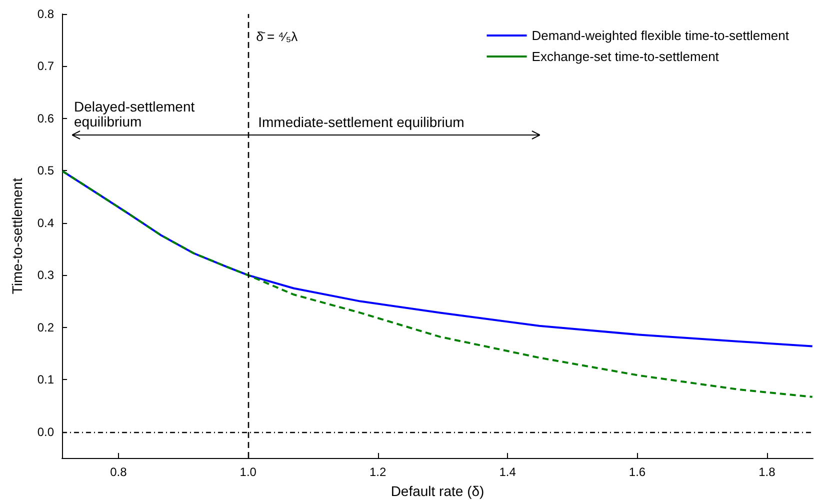  I want to click on annotation: Immediate-settlement equilibrium, so click(361, 122).